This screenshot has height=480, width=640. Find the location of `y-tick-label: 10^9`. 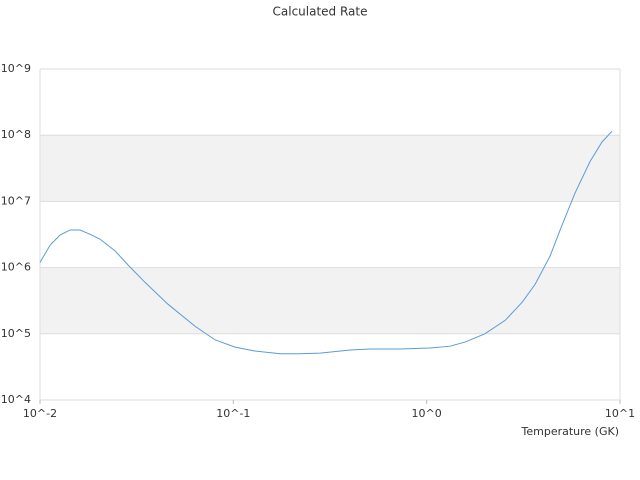

y-tick-label: 10^9 is located at coordinates (16, 68).